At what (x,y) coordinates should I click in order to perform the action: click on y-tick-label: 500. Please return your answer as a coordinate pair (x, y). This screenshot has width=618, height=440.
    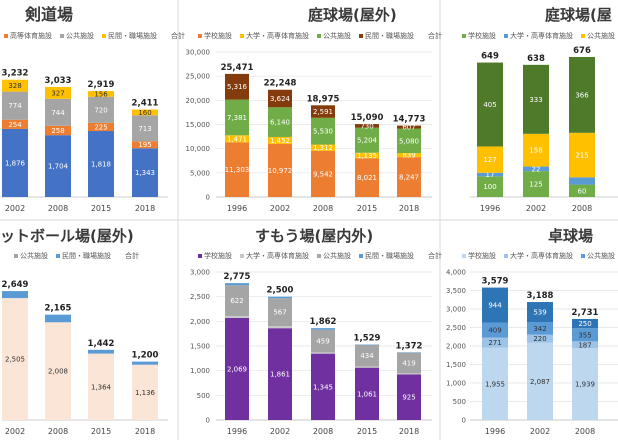
    Looking at the image, I should click on (459, 402).